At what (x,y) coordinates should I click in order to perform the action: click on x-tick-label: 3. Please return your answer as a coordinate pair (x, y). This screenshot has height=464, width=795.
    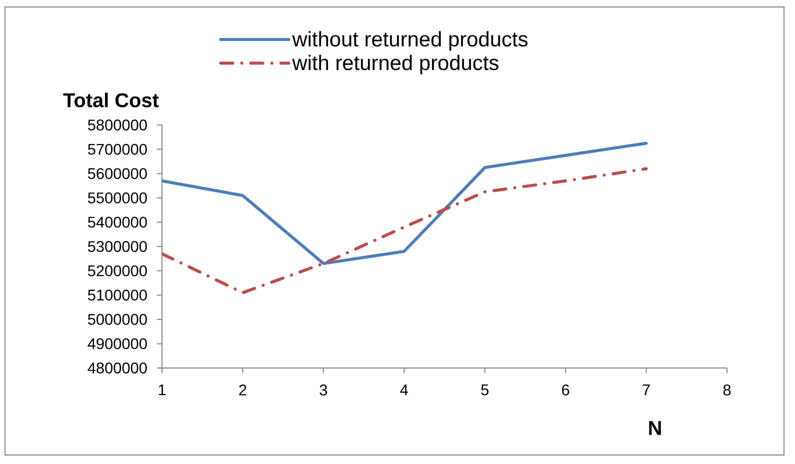
    Looking at the image, I should click on (324, 390).